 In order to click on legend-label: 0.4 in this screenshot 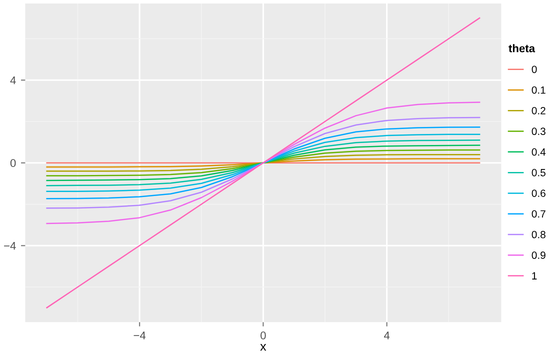, I will do `click(539, 152)`.